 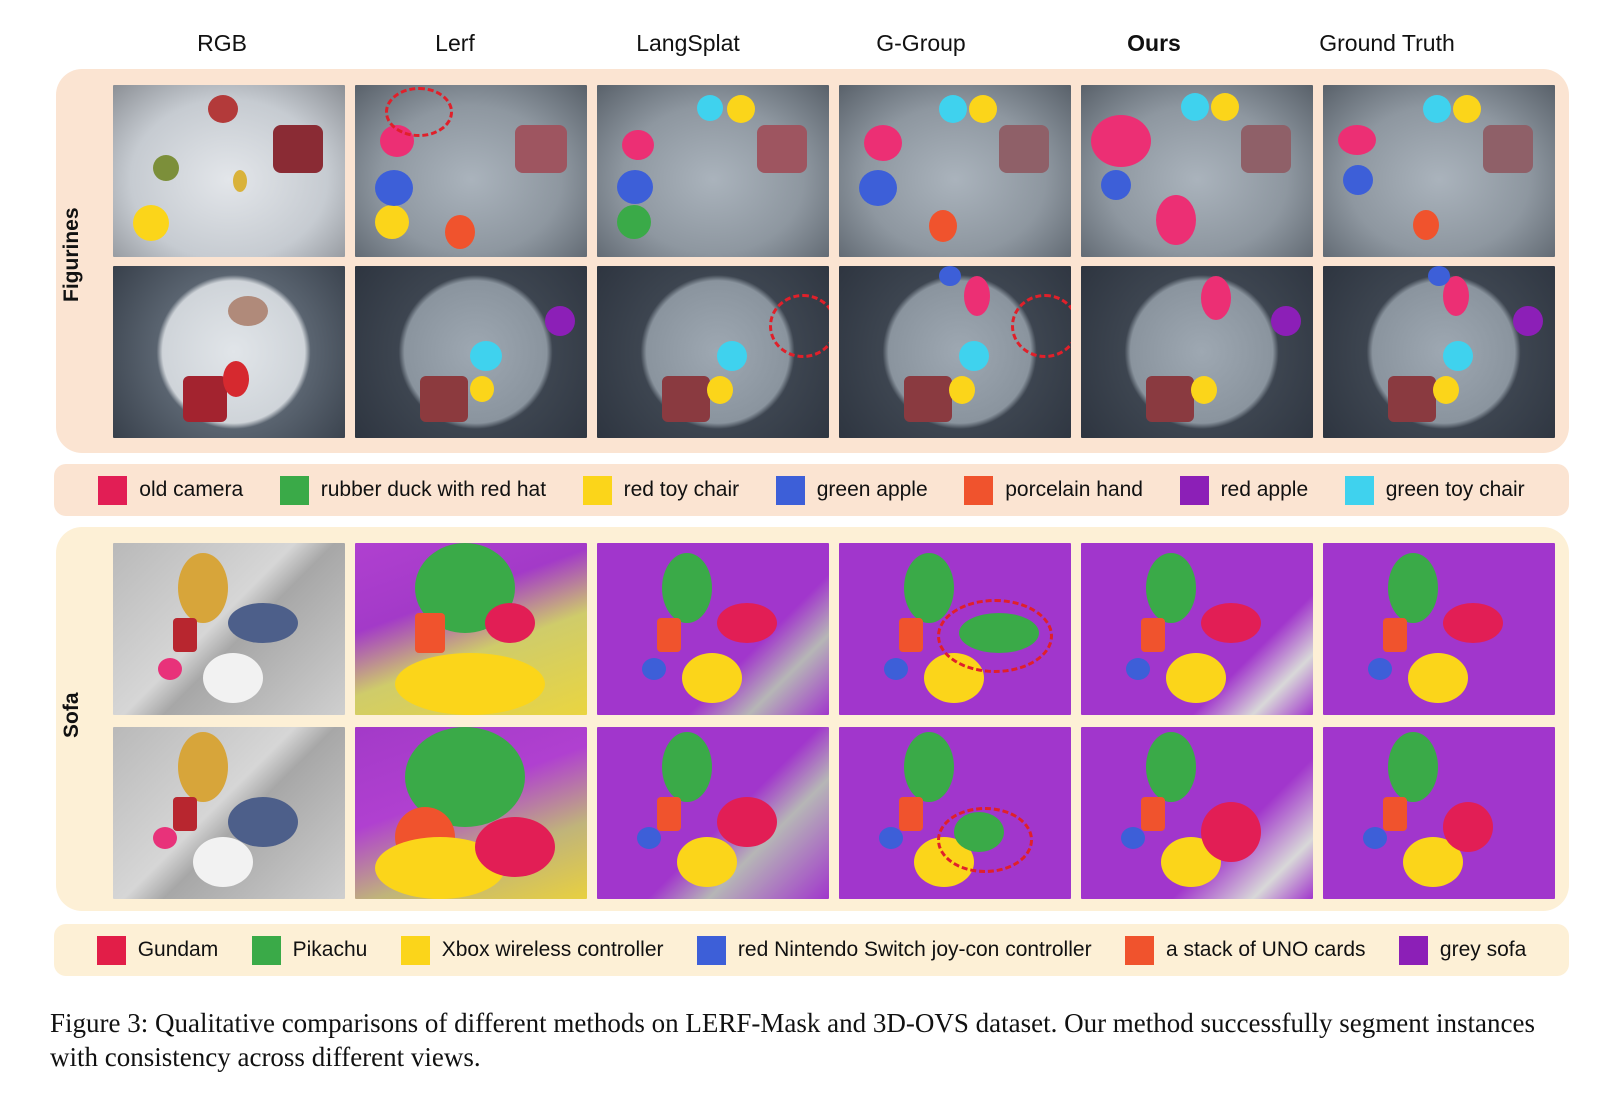 I want to click on sofa-view2-lerf, so click(x=471, y=813).